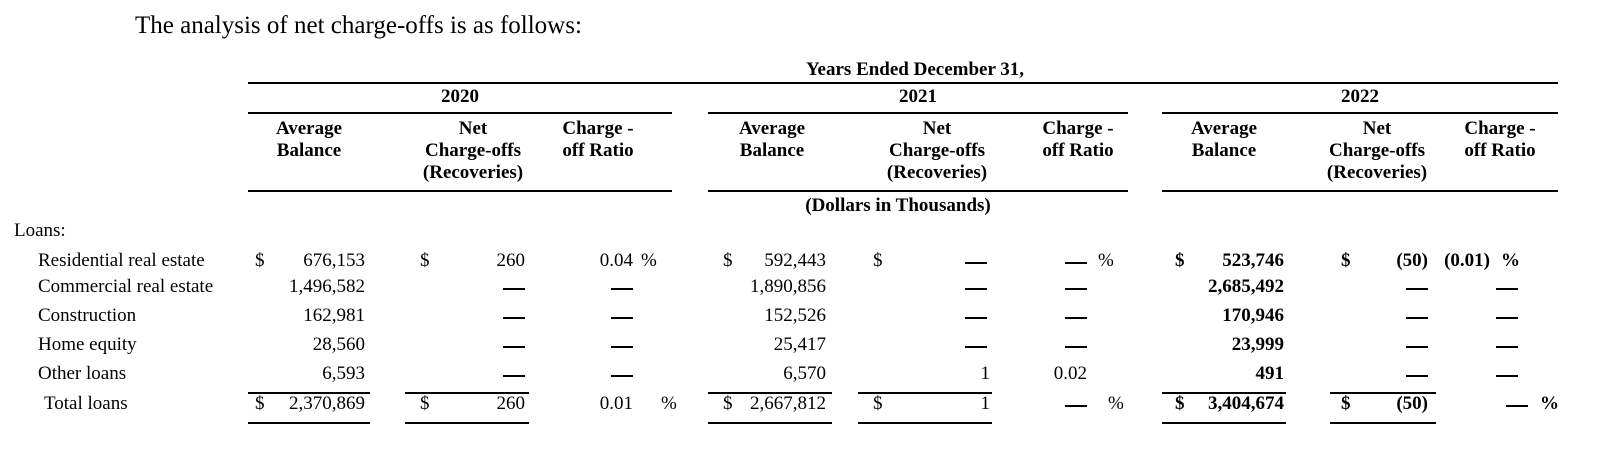 Image resolution: width=1614 pixels, height=468 pixels. What do you see at coordinates (511, 260) in the screenshot?
I see `net-chargeoffs: 260` at bounding box center [511, 260].